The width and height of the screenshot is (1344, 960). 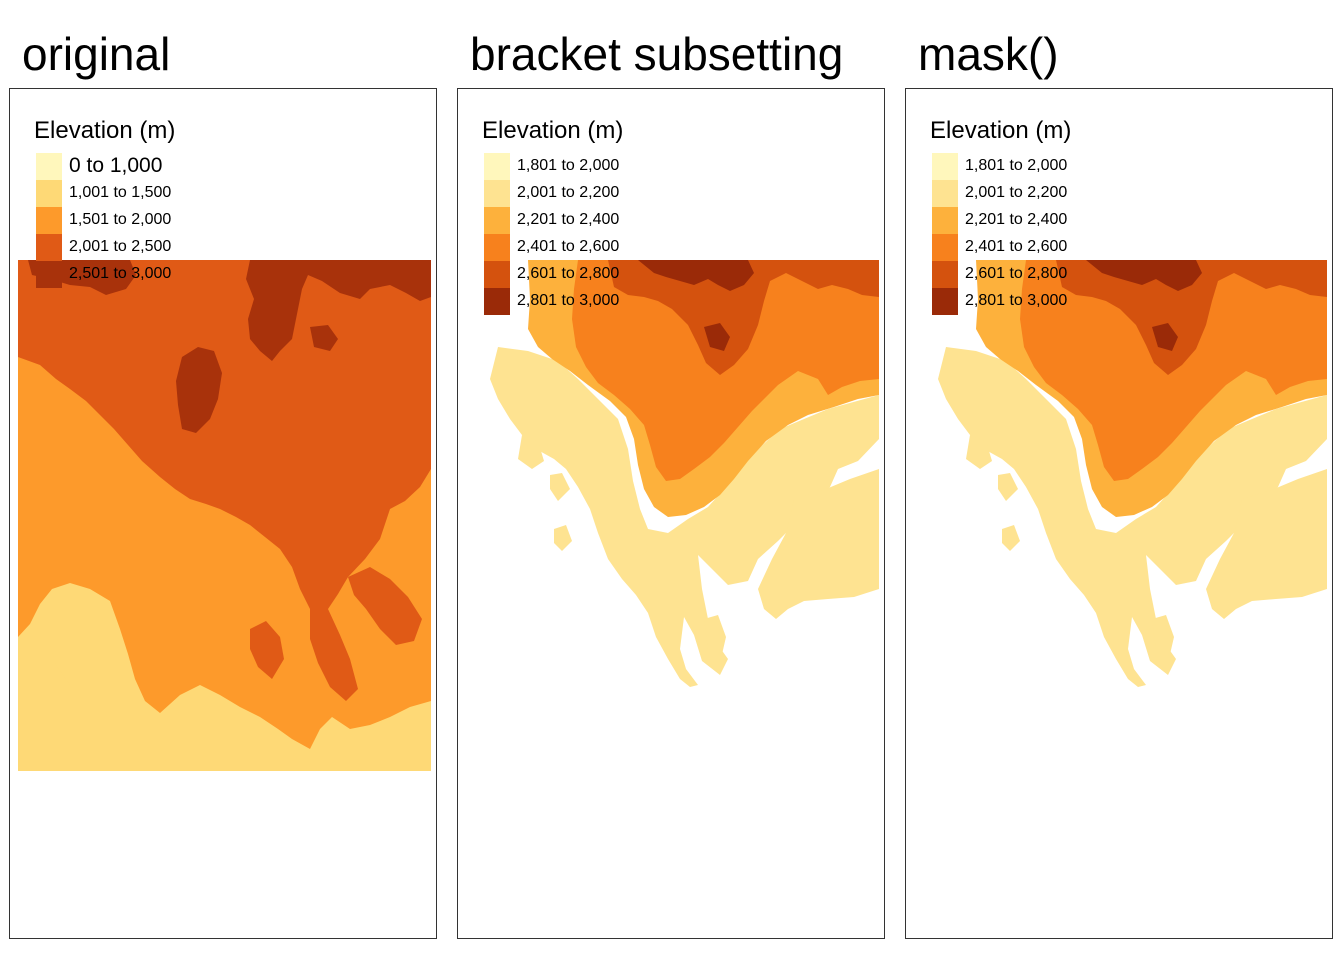 What do you see at coordinates (657, 54) in the screenshot?
I see `panel-title-bracket-subsetting: bracket subsetting` at bounding box center [657, 54].